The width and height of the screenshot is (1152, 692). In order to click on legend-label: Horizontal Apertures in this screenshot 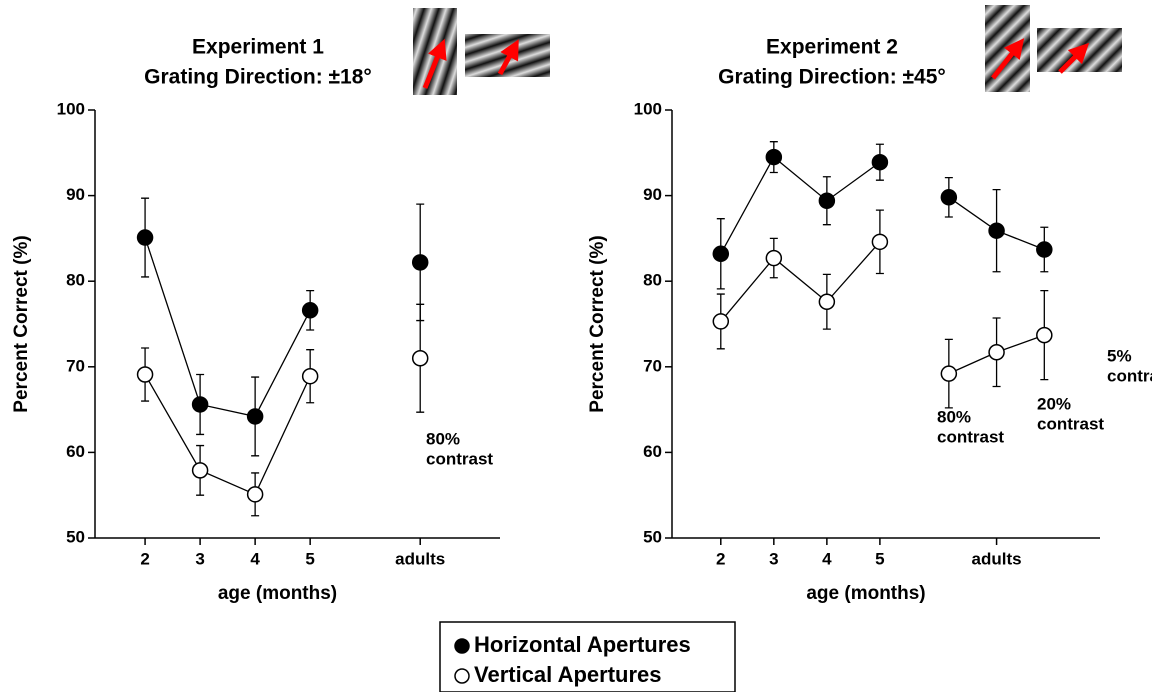, I will do `click(582, 644)`.